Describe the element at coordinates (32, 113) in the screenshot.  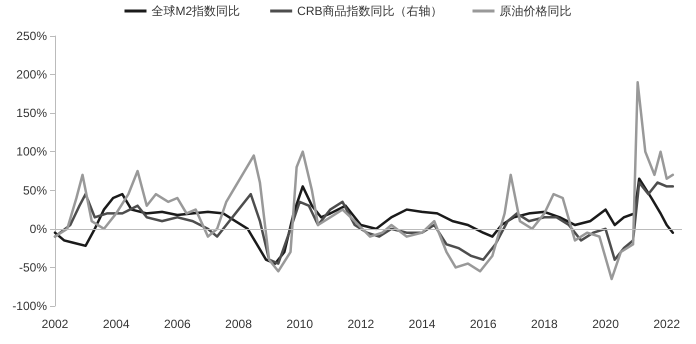
I see `y-tick-label: 150%` at that location.